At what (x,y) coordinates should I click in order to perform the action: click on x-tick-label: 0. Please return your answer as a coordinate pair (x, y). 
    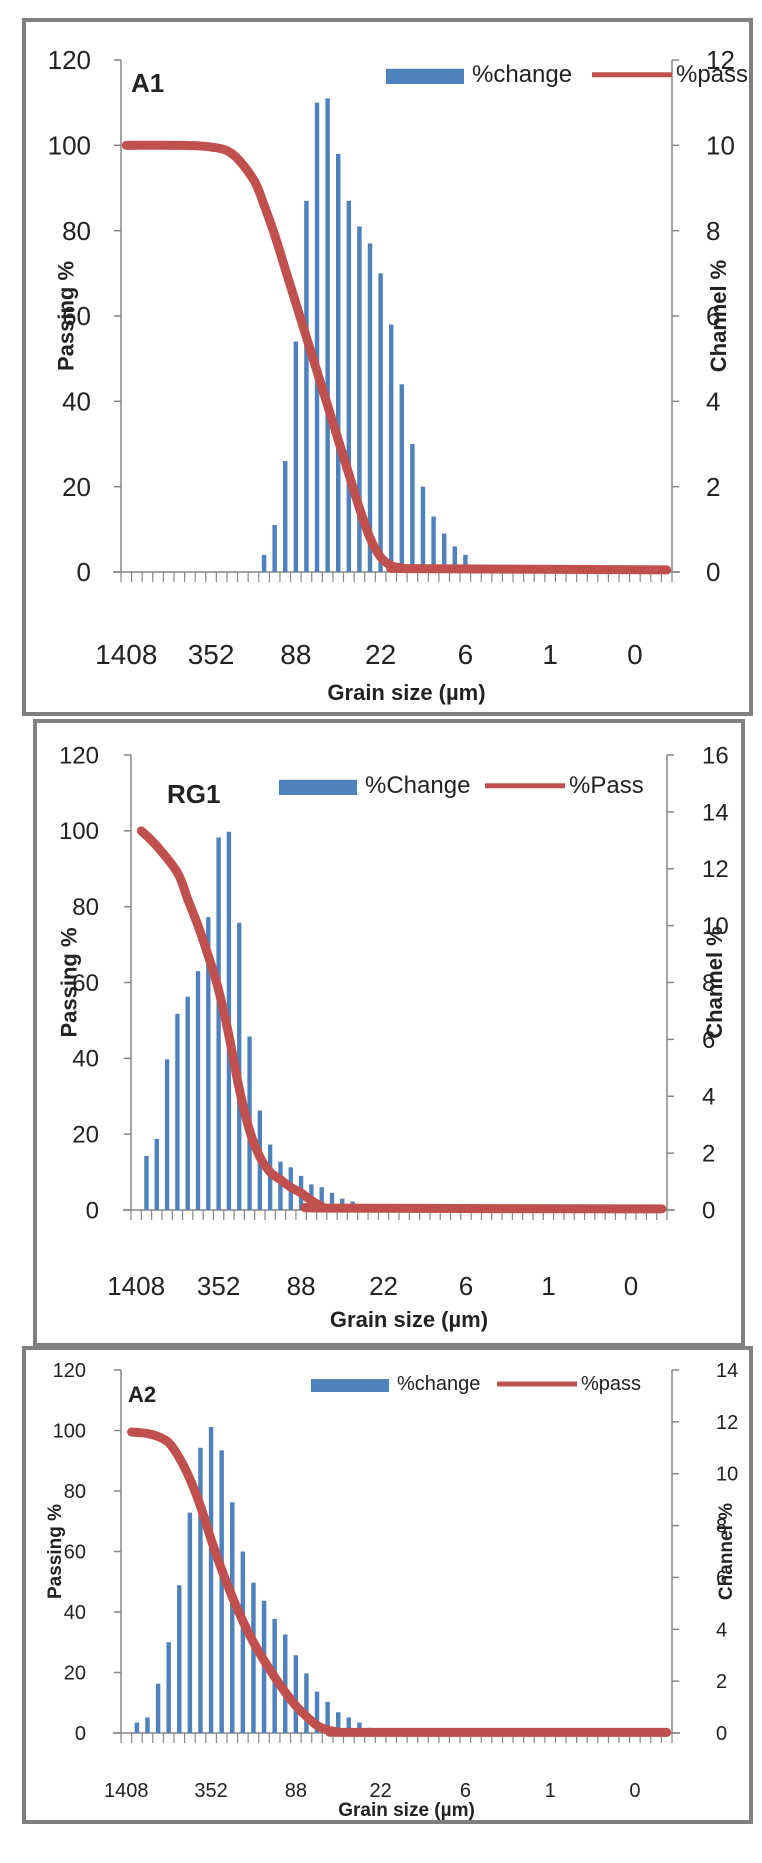
    Looking at the image, I should click on (634, 1791).